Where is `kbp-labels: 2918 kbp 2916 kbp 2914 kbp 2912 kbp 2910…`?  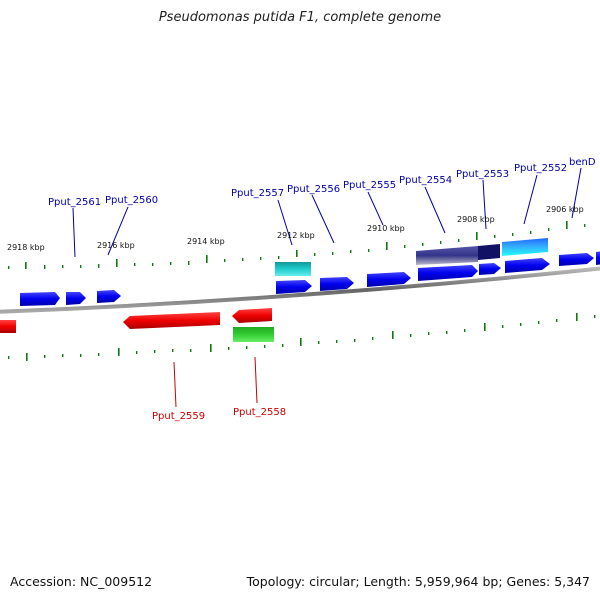
kbp-labels: 2918 kbp 2916 kbp 2914 kbp 2912 kbp 2910… is located at coordinates (295, 228).